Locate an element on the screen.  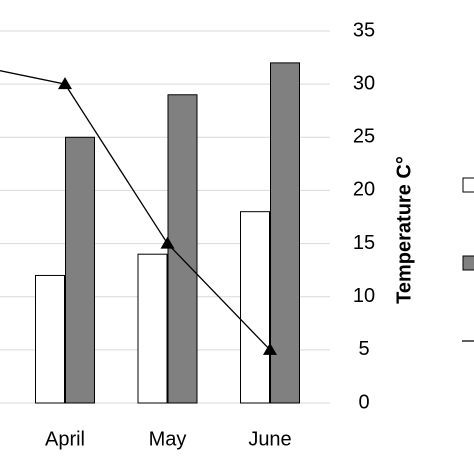
x-tick-label: April is located at coordinates (65, 439).